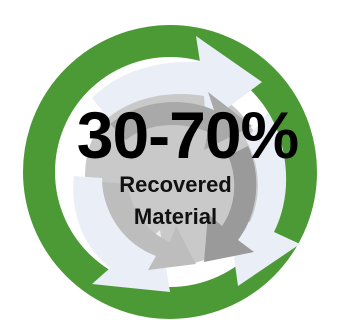  What do you see at coordinates (175, 216) in the screenshot?
I see `label-material: Material` at bounding box center [175, 216].